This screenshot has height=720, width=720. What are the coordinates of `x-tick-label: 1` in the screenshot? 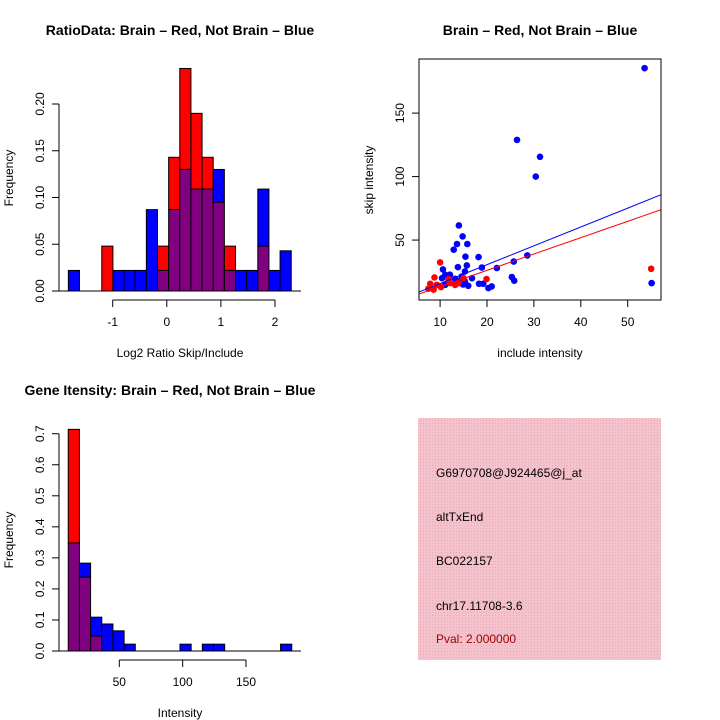 It's located at (221, 322).